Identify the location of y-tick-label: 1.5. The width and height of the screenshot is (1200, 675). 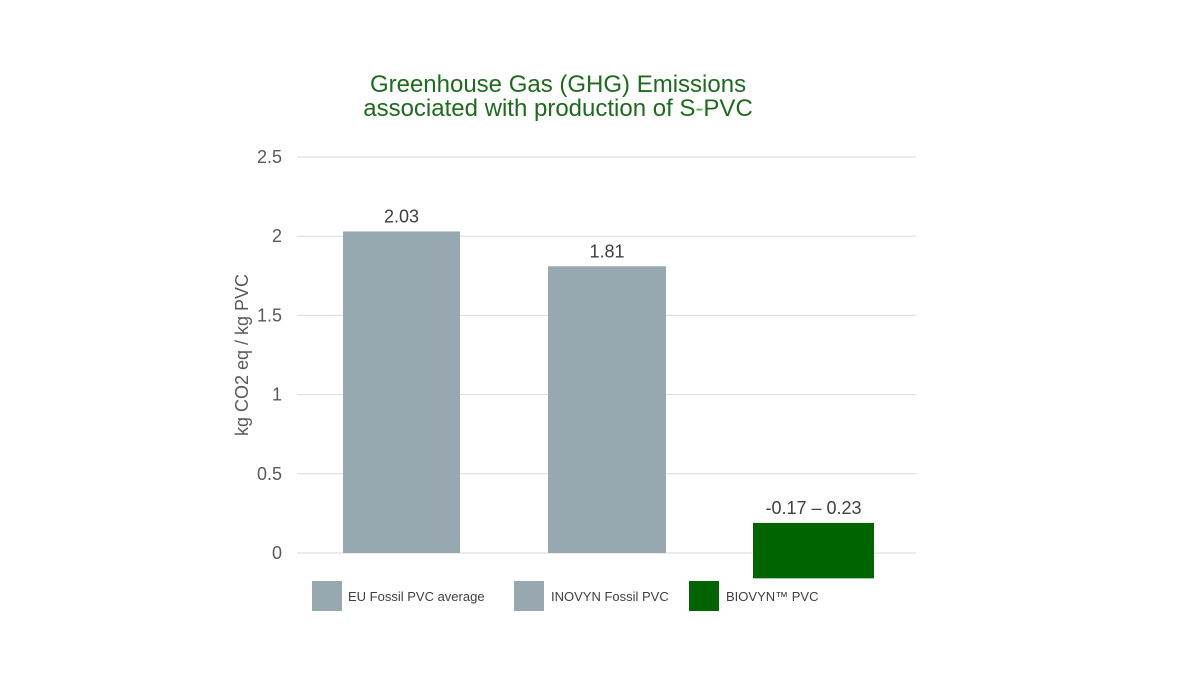
(269, 315).